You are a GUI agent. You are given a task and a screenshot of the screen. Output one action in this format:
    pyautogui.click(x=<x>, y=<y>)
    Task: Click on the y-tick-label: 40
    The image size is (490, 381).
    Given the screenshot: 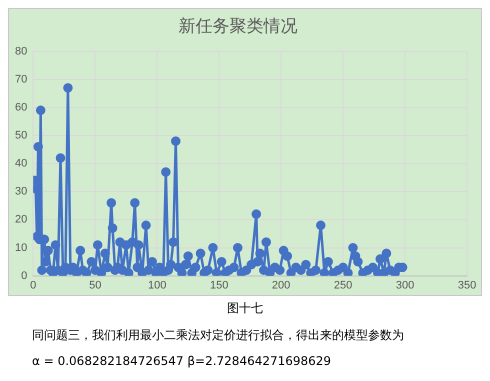 What is the action you would take?
    pyautogui.click(x=21, y=164)
    